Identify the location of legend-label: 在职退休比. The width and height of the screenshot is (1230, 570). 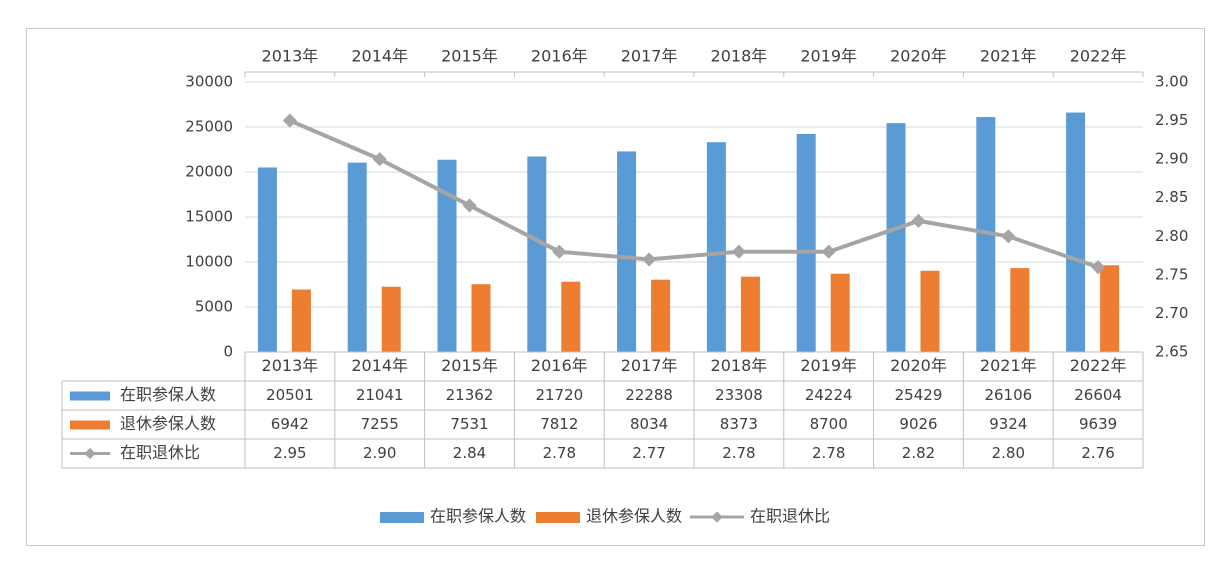
(790, 516).